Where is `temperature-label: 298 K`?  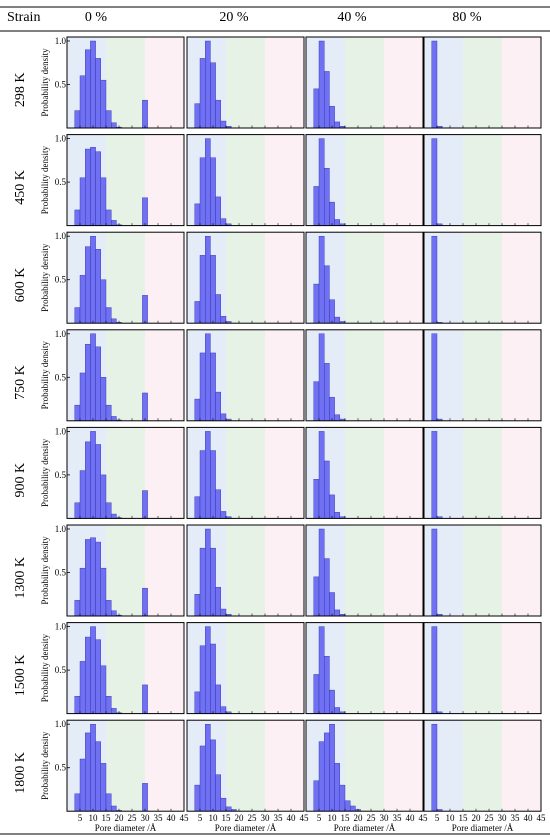
temperature-label: 298 K is located at coordinates (20, 89).